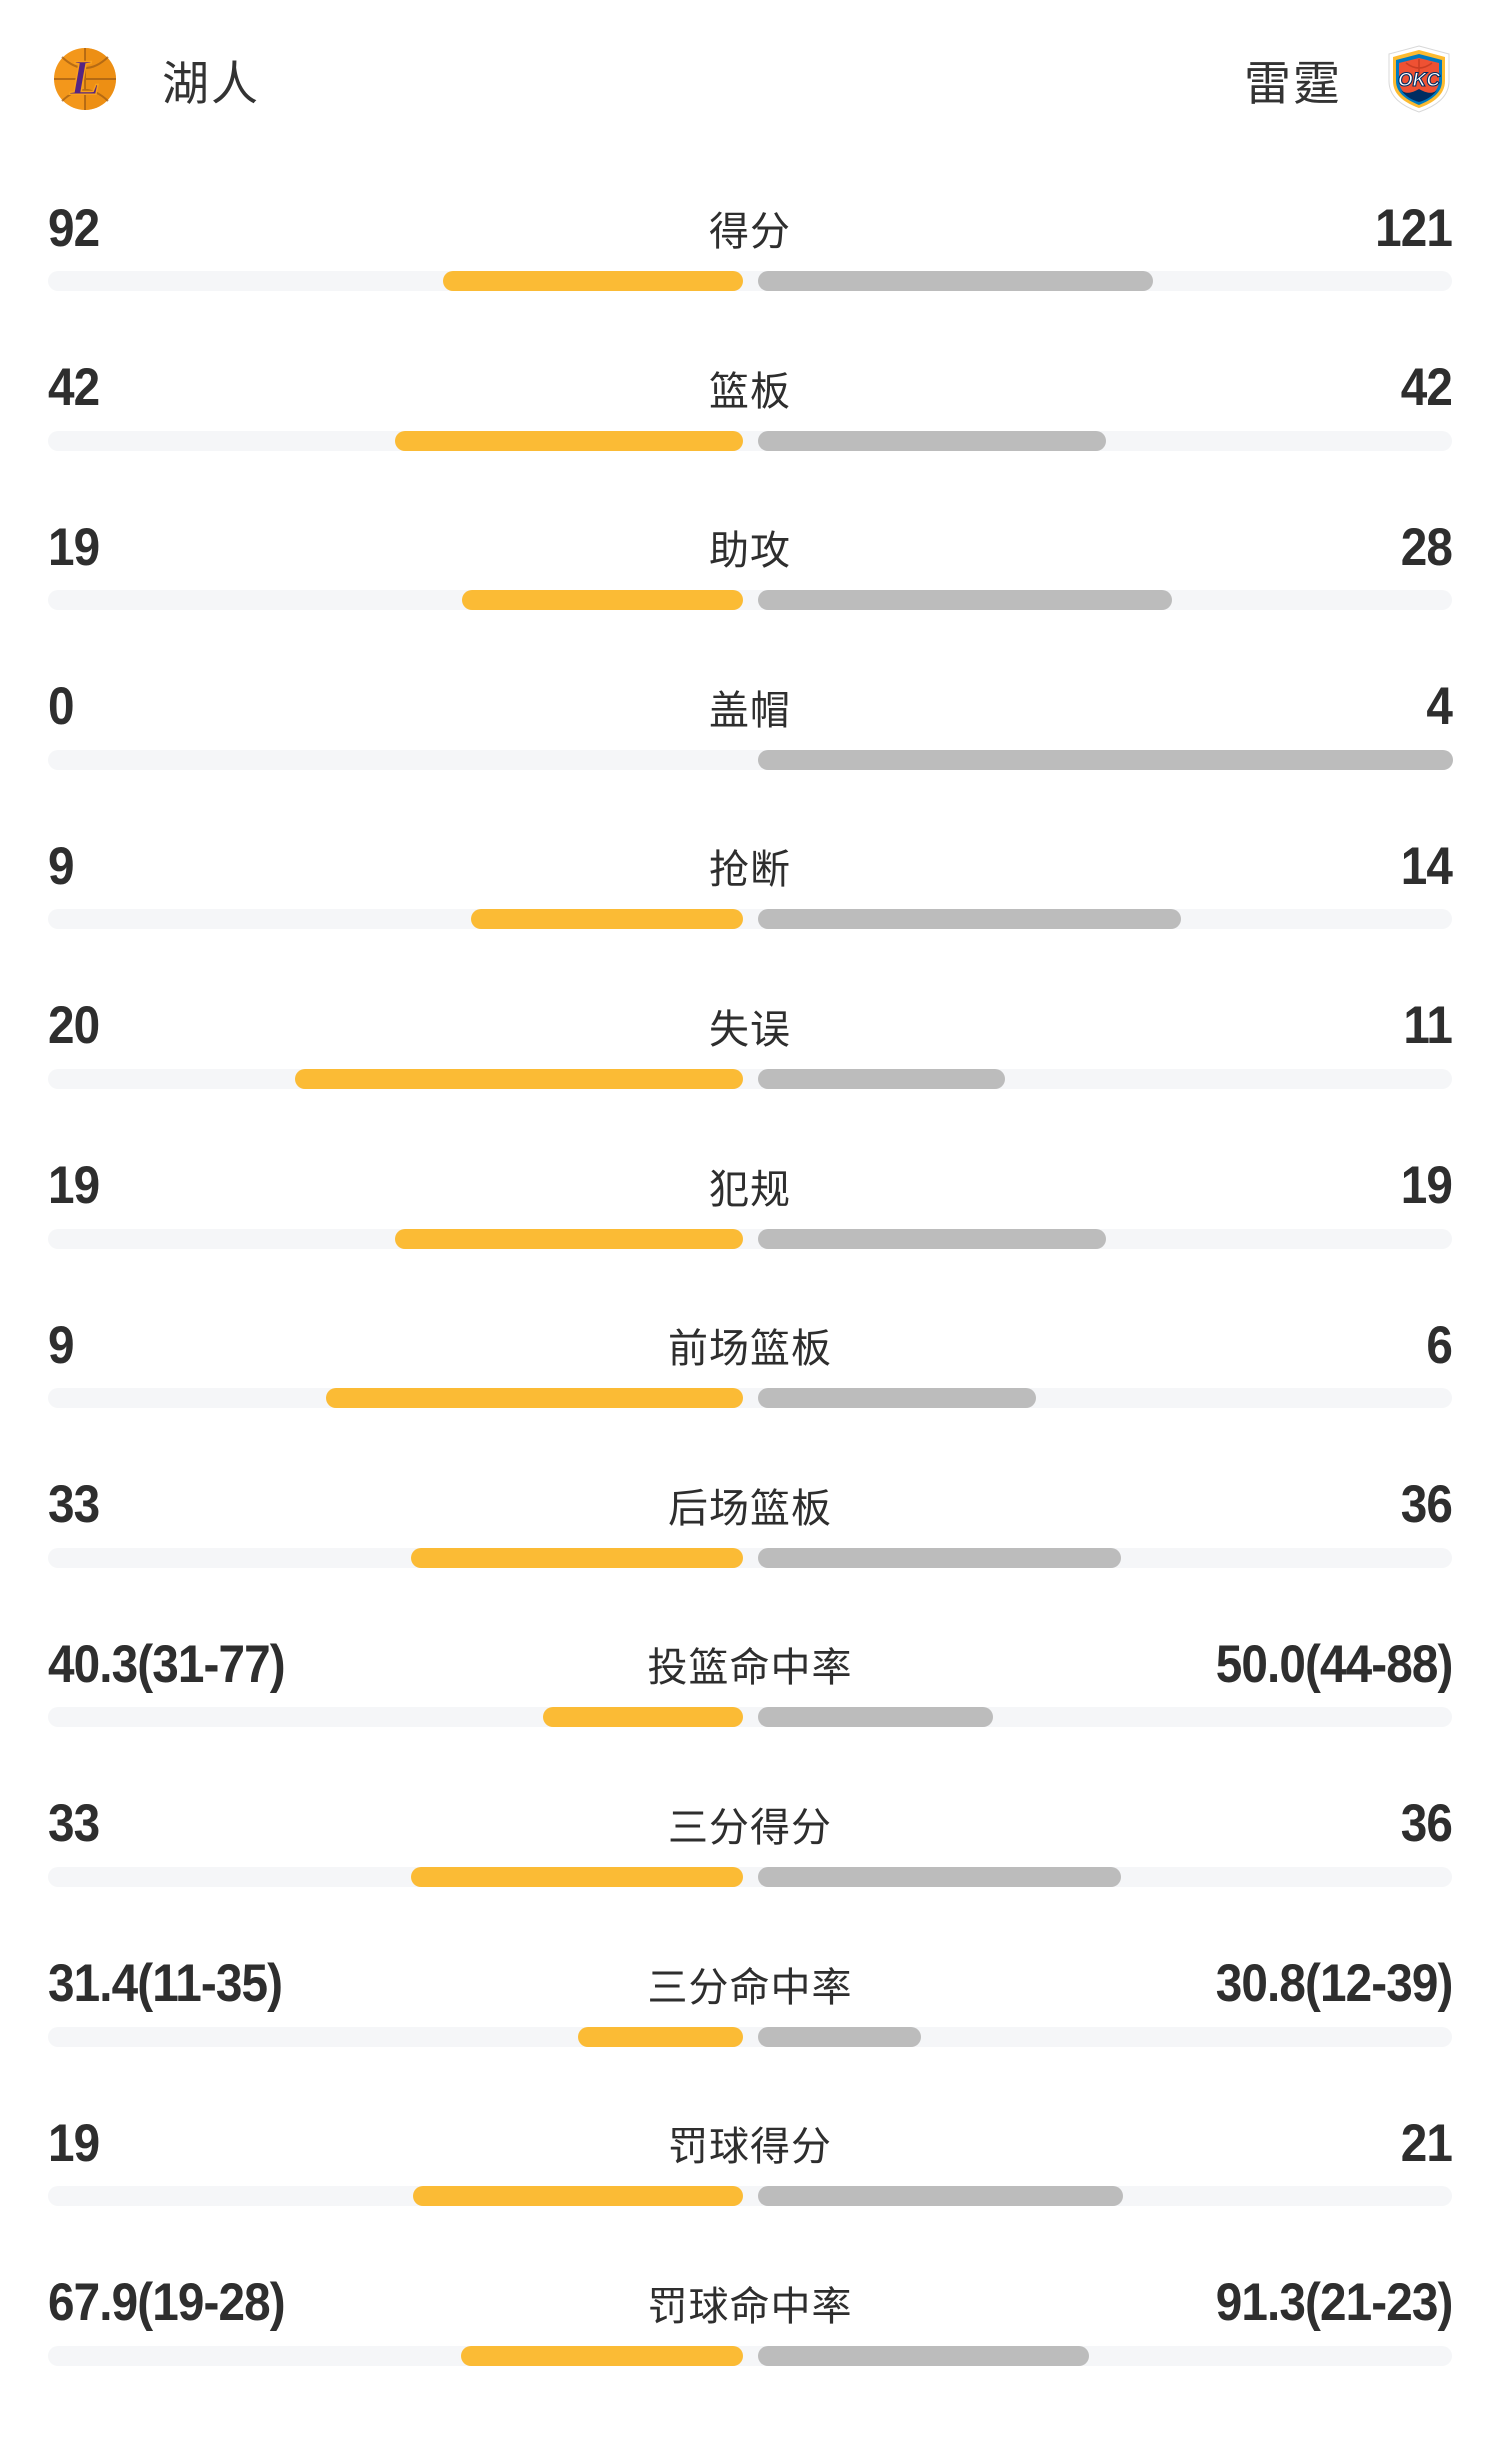 The width and height of the screenshot is (1500, 2444). What do you see at coordinates (750, 1189) in the screenshot?
I see `stat-label: 犯规` at bounding box center [750, 1189].